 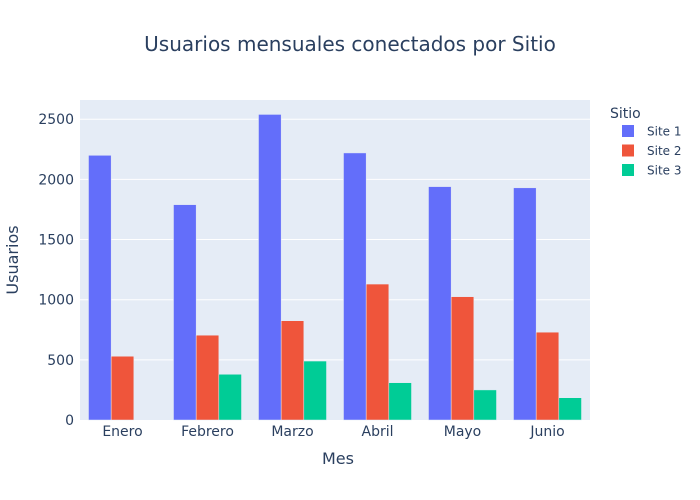 What do you see at coordinates (525, 304) in the screenshot?
I see `bar-site-1-junio` at bounding box center [525, 304].